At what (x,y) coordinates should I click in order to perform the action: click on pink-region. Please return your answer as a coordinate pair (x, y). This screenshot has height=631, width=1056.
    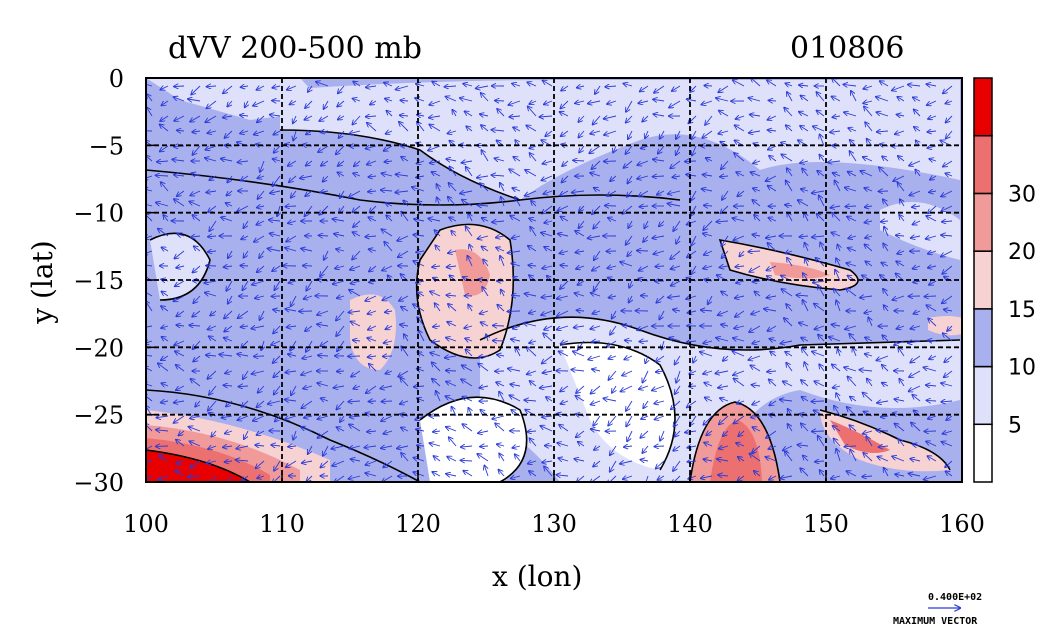
    Looking at the image, I should click on (945, 326).